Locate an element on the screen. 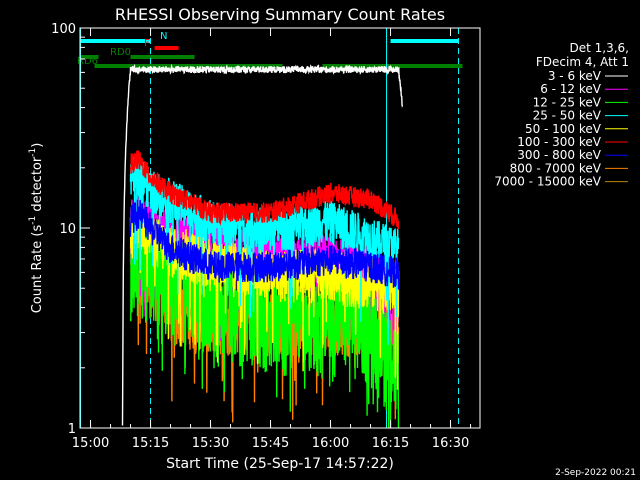 This screenshot has width=640, height=480. legend-entry-label: 12 - 25 keV is located at coordinates (567, 102).